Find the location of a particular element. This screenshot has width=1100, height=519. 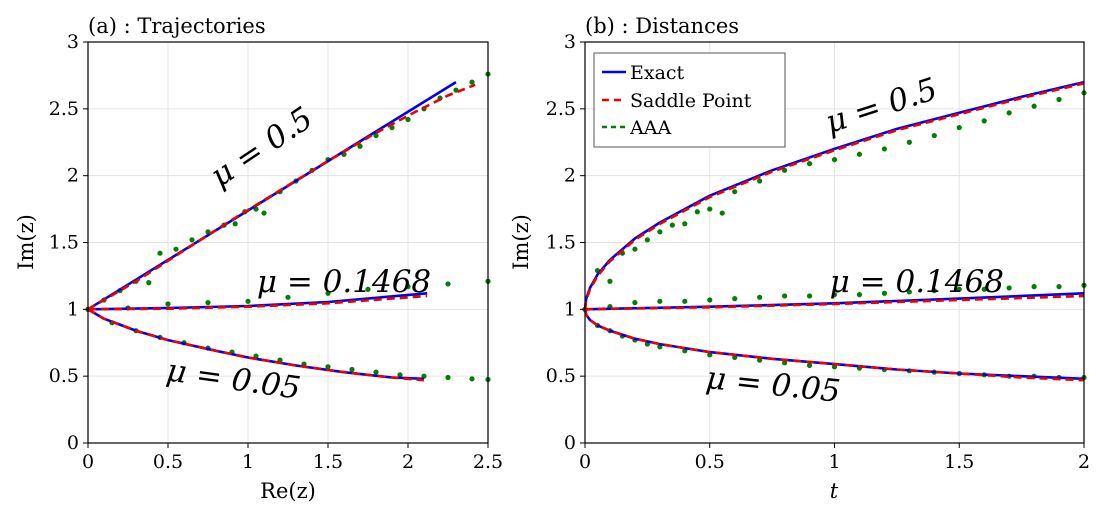

y-tick-label: 1 is located at coordinates (73, 309).